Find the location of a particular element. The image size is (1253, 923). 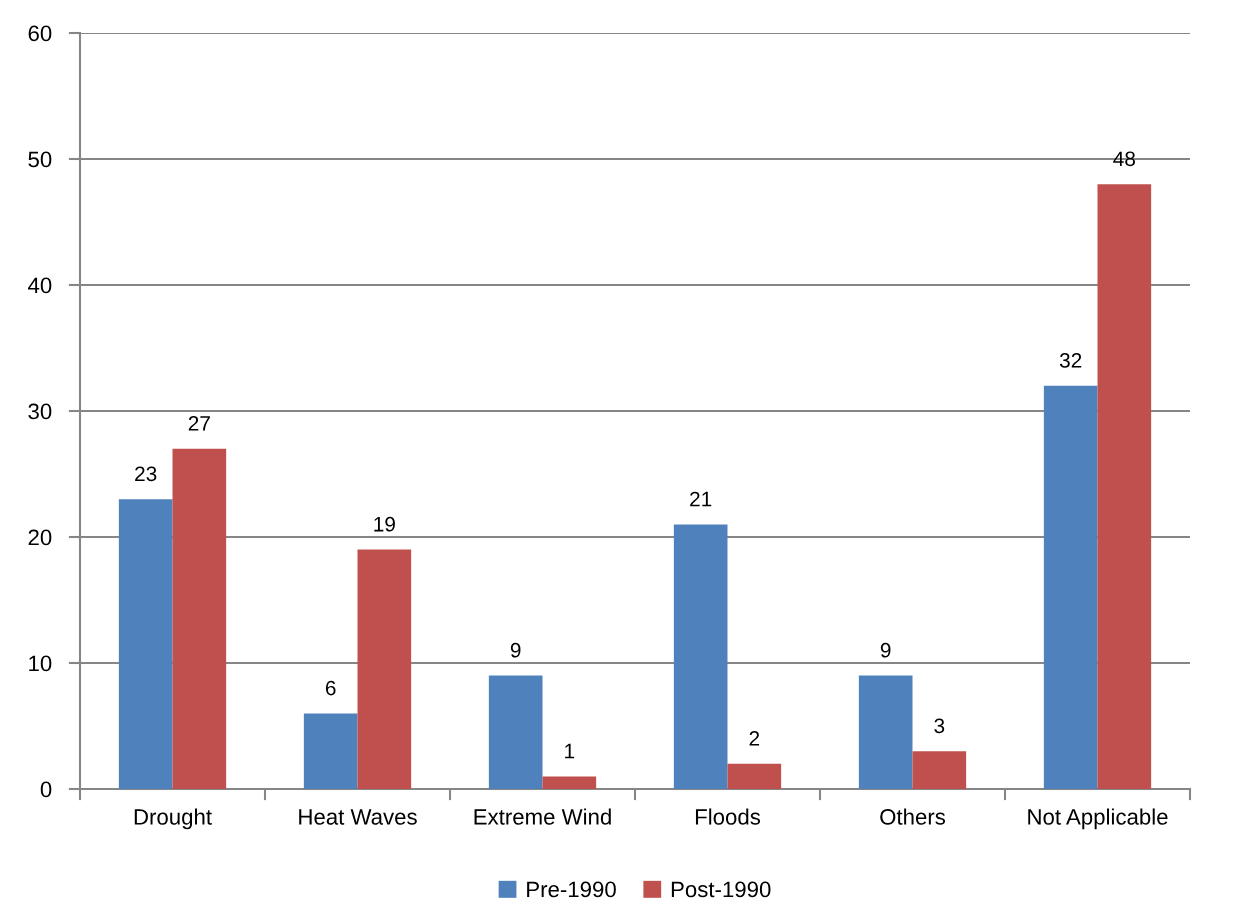

data-label: 19 is located at coordinates (384, 524).